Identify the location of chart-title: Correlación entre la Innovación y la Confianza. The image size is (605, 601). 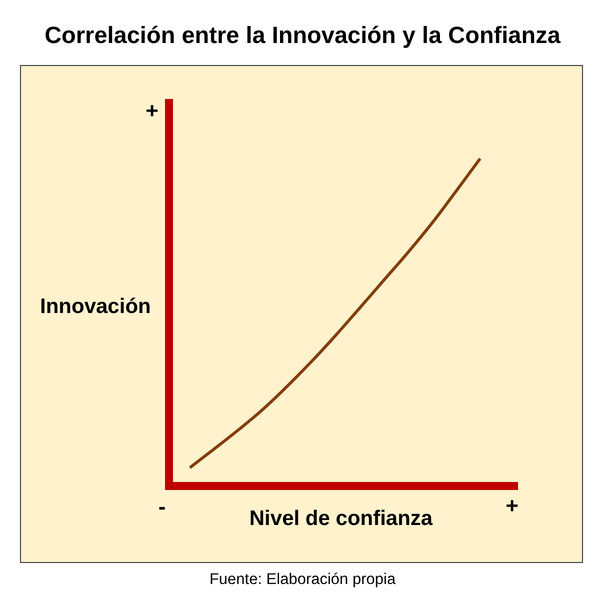
(303, 35).